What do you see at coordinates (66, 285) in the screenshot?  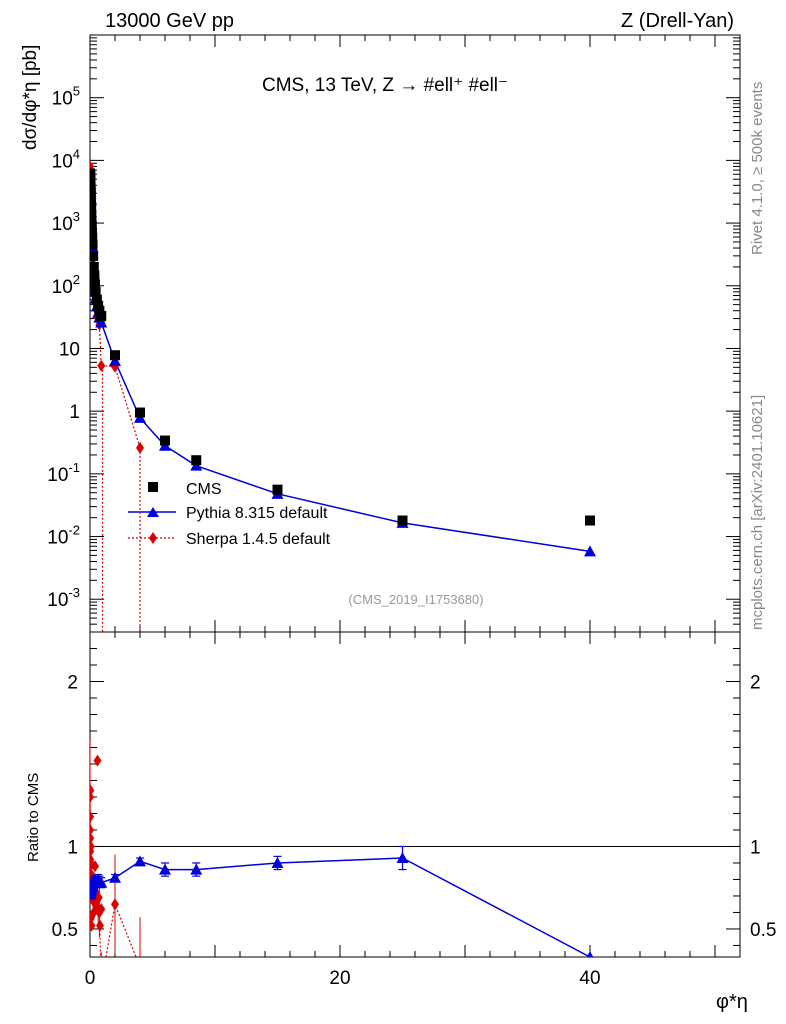 I see `y-tick-label: 10²` at bounding box center [66, 285].